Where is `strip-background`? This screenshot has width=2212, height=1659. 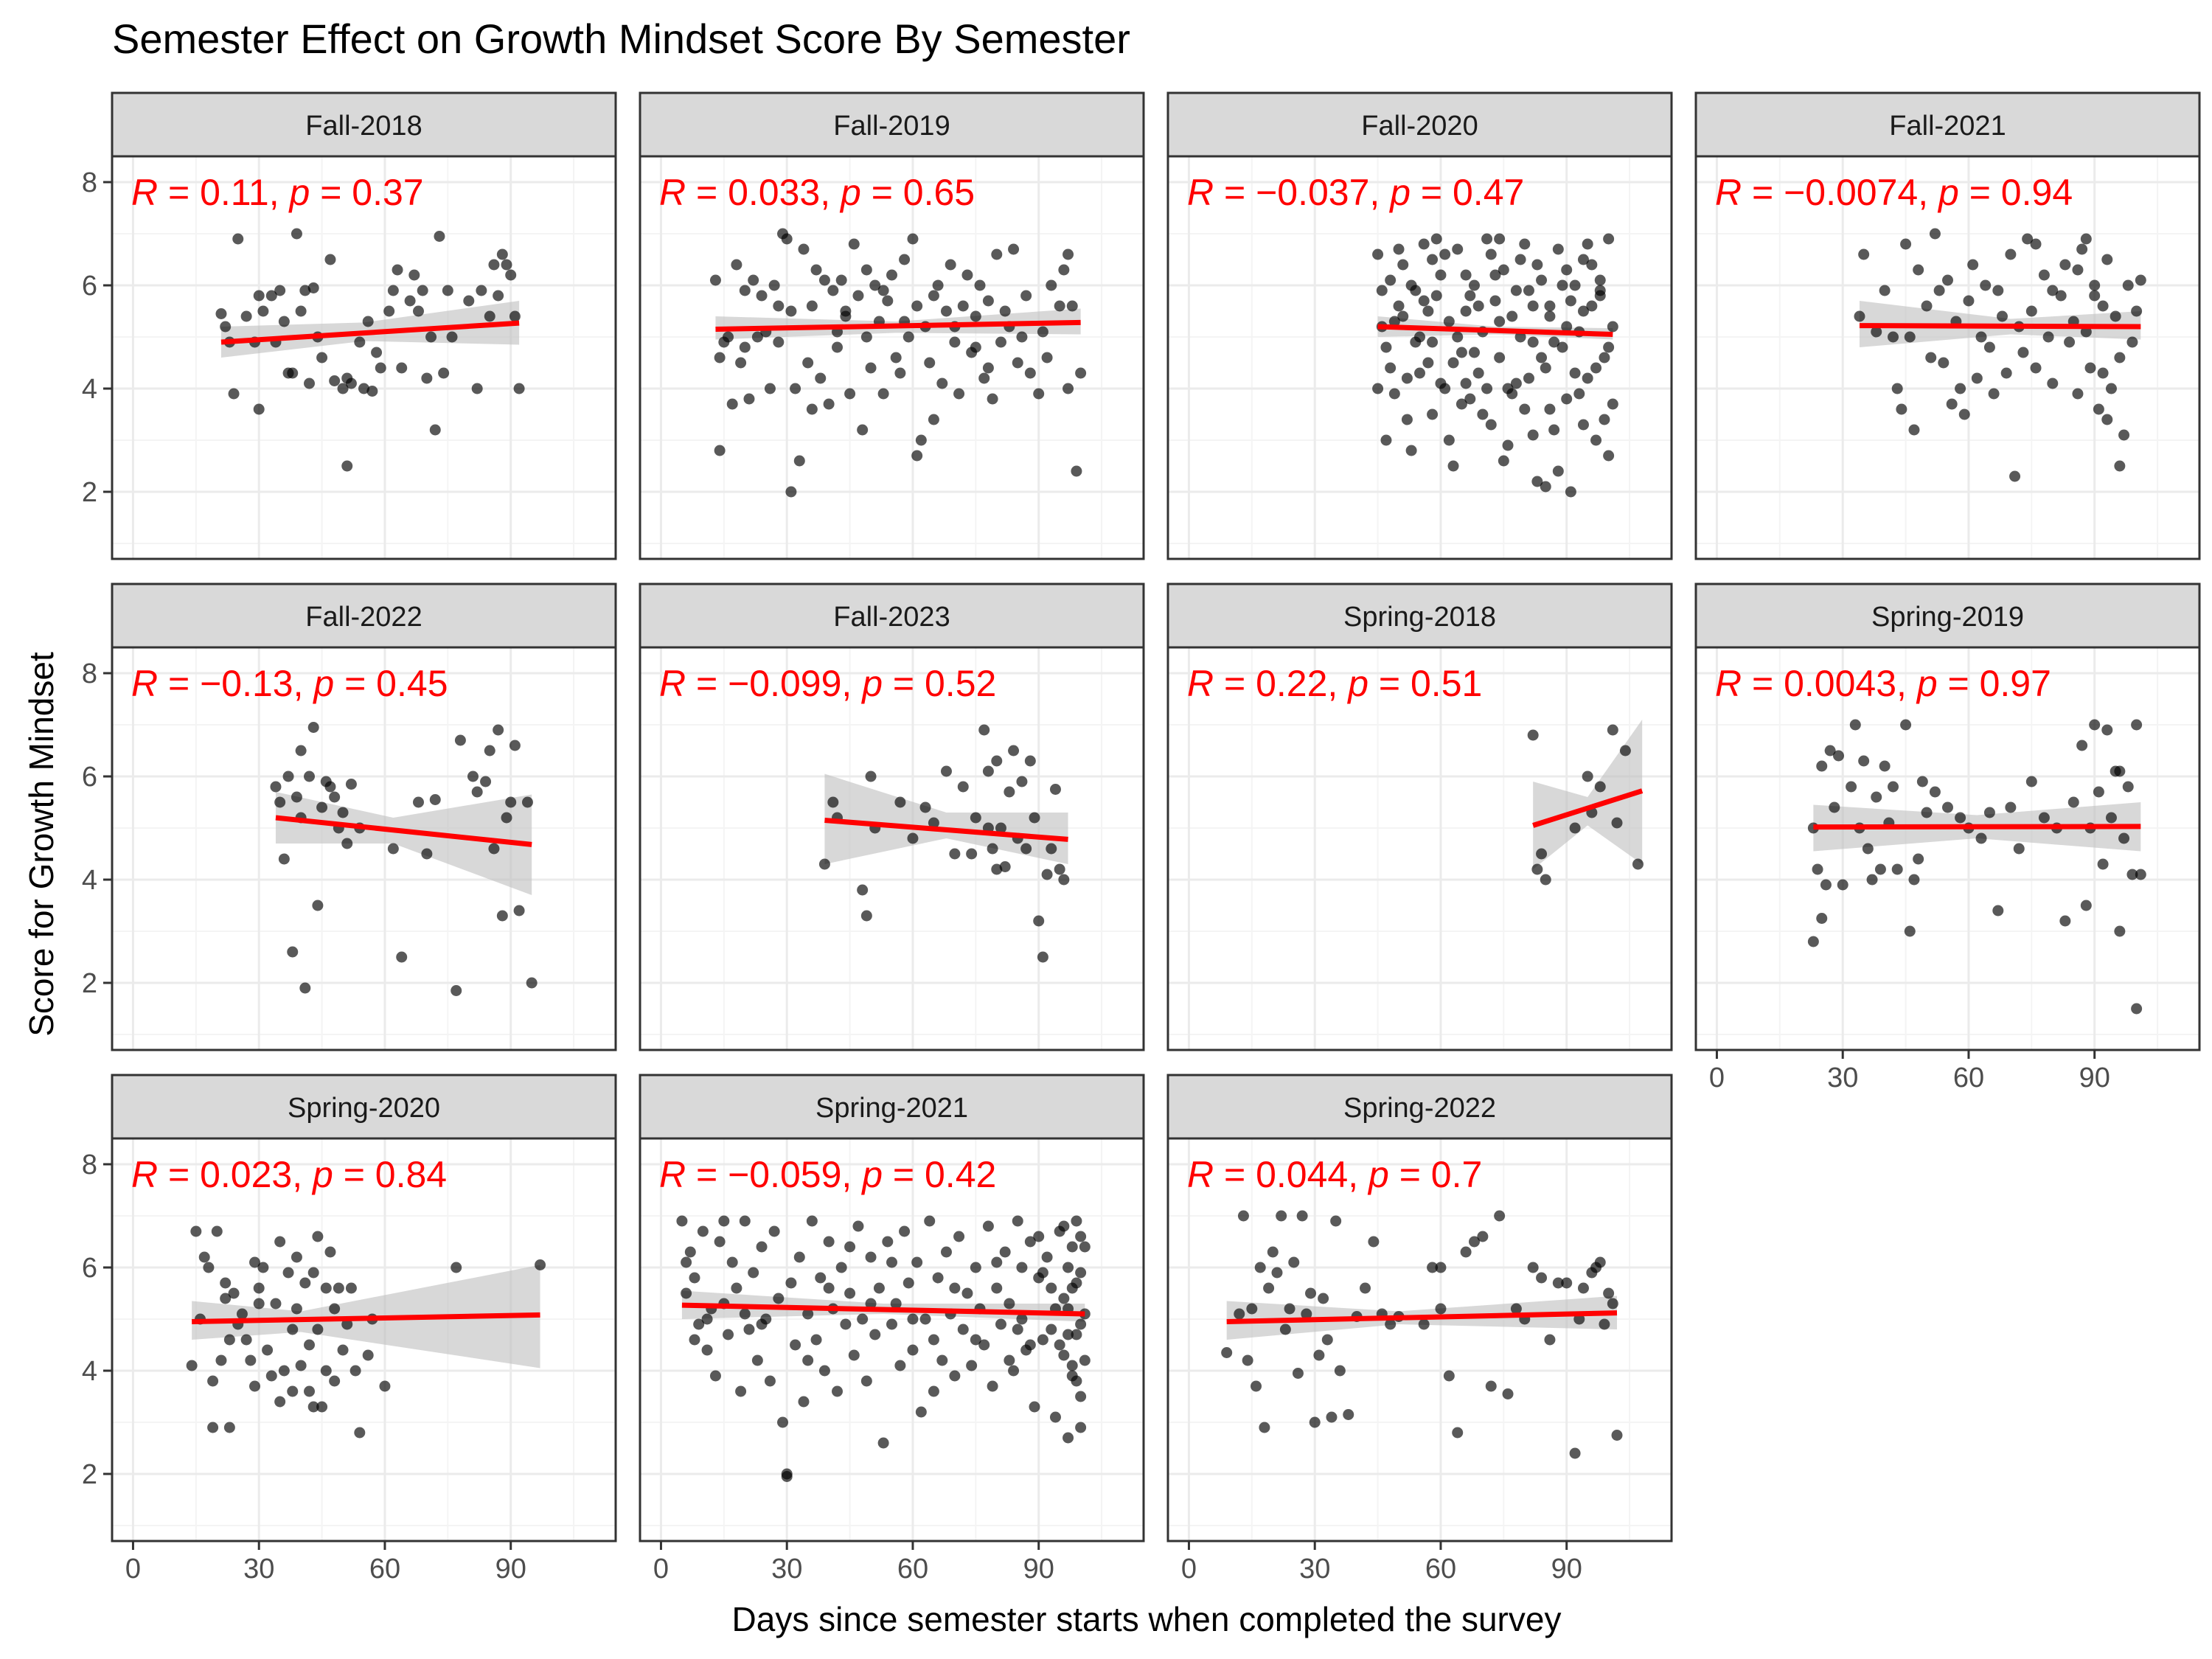 strip-background is located at coordinates (1419, 615).